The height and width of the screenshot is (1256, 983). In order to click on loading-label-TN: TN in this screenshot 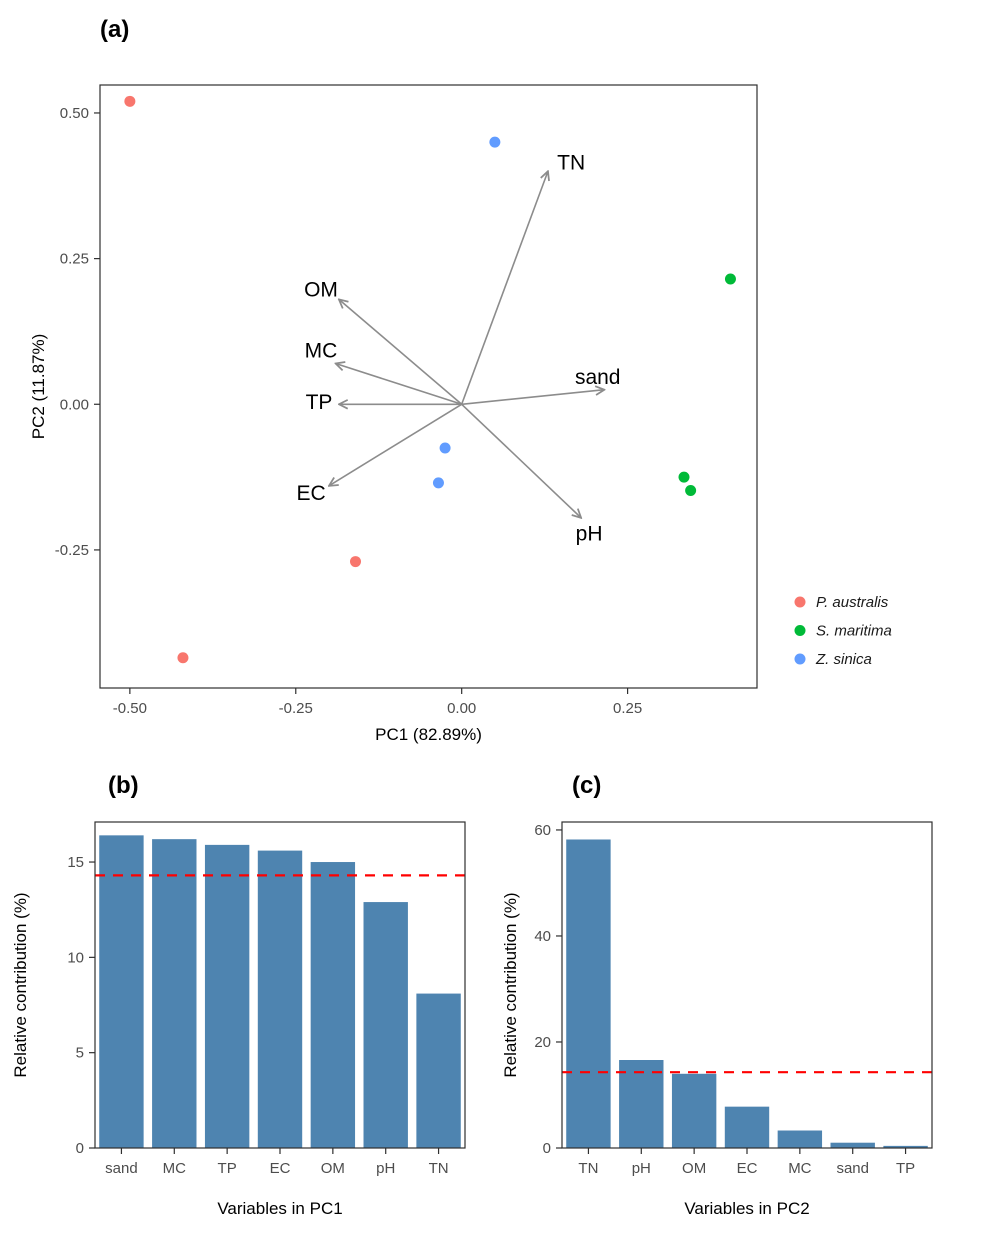, I will do `click(571, 162)`.